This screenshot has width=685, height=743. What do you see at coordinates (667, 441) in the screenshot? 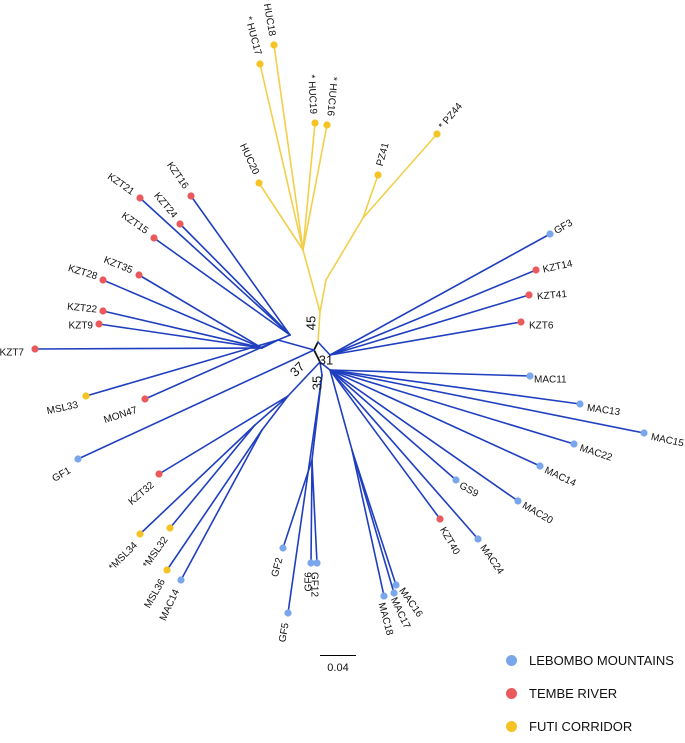
I see `leaf-label: MAC15` at bounding box center [667, 441].